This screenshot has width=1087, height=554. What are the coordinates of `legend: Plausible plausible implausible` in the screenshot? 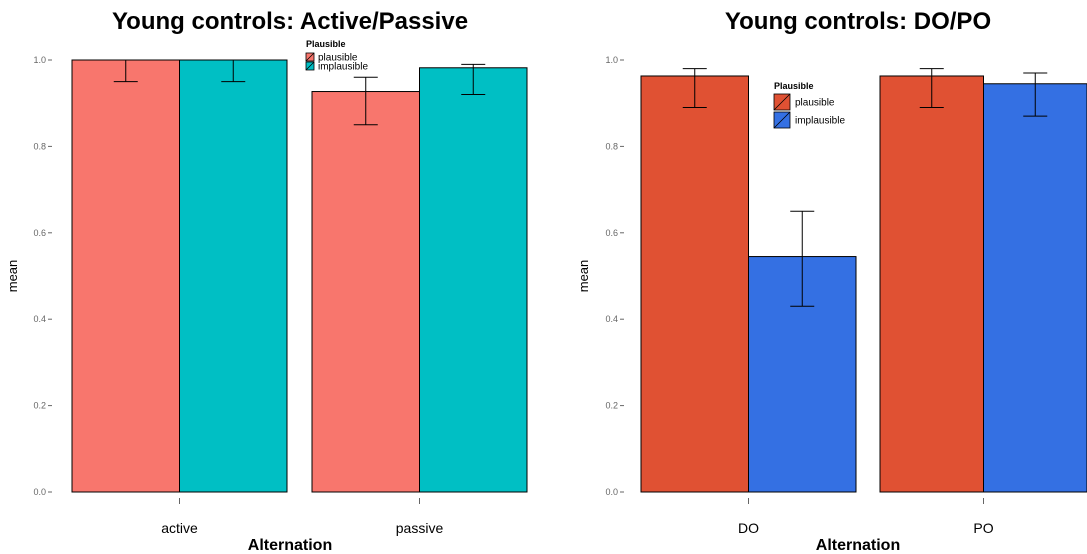 It's located at (809, 105).